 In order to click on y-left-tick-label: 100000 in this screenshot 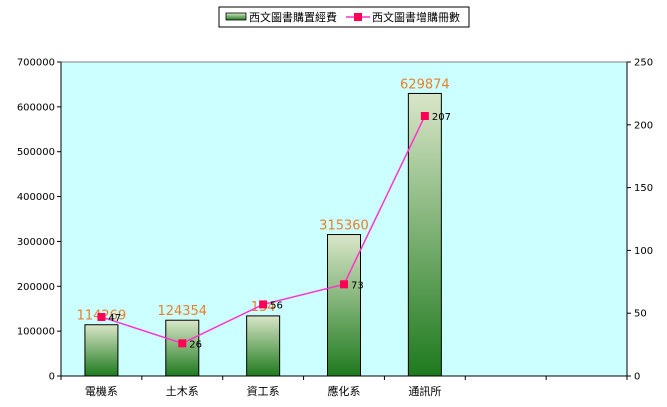, I will do `click(36, 332)`.